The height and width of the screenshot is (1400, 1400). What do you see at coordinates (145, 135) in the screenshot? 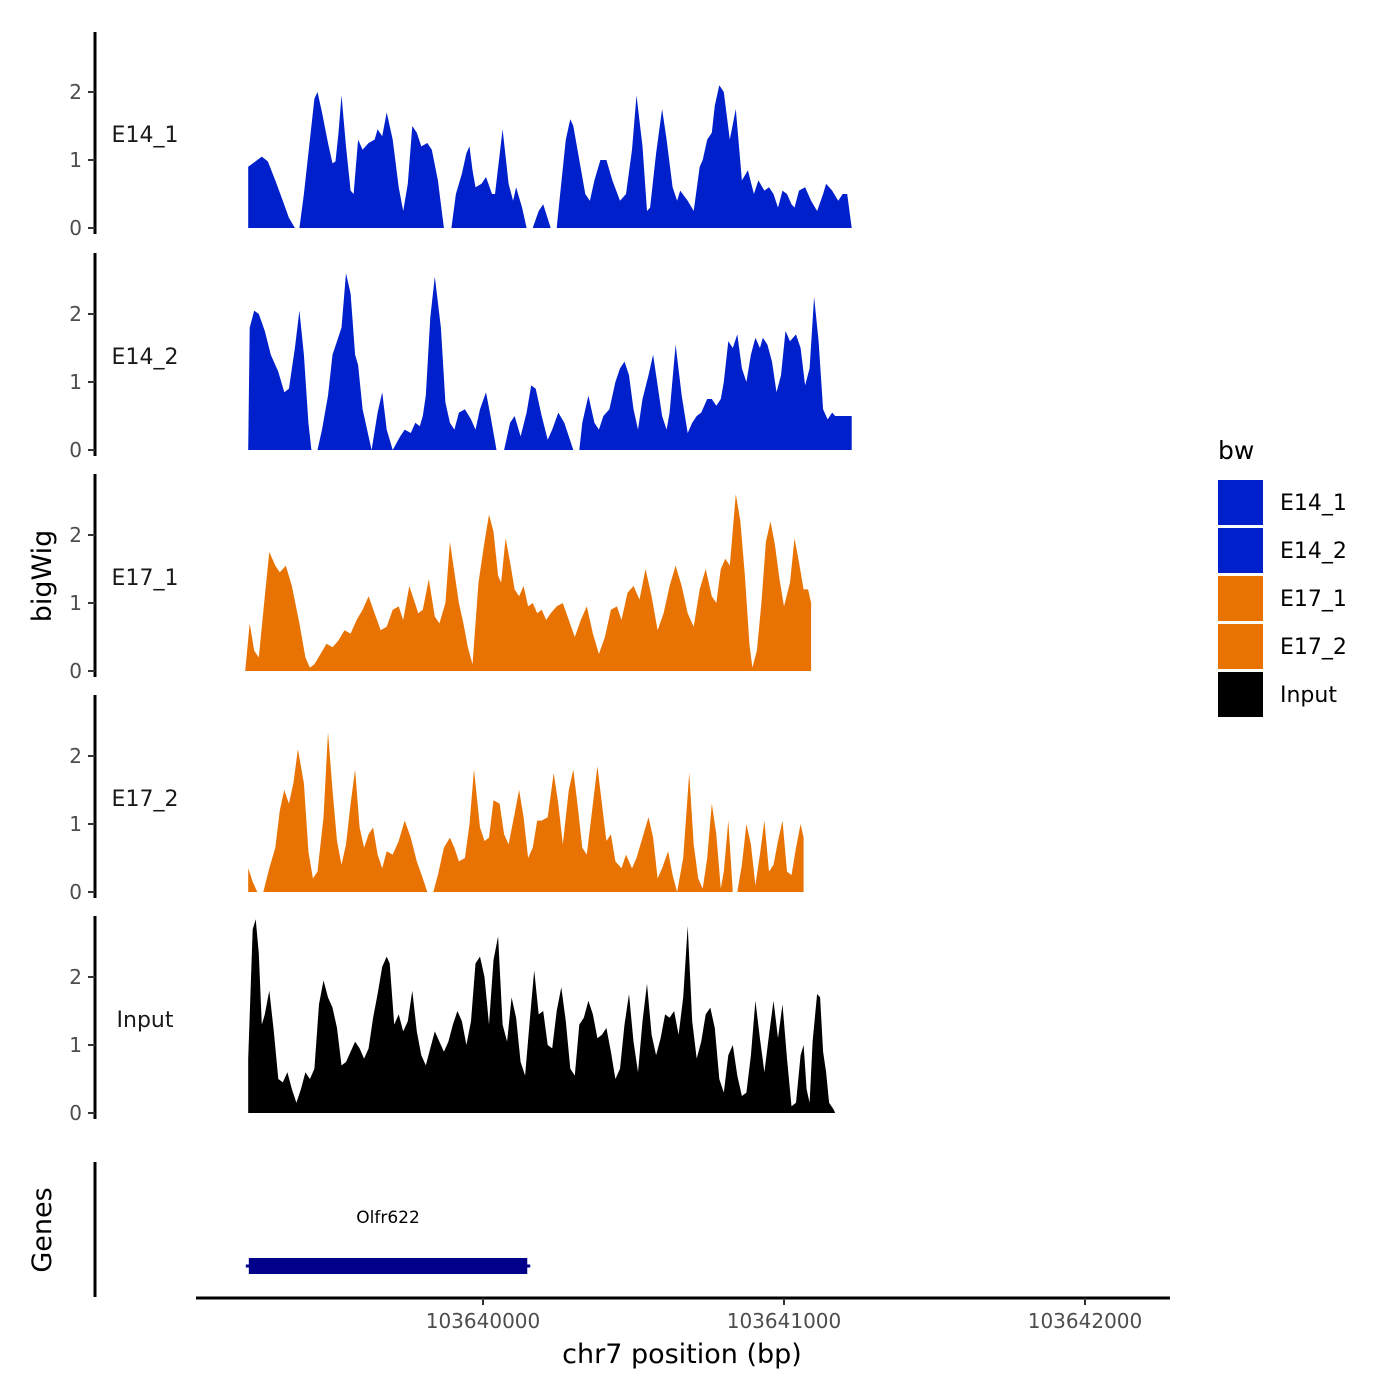
I see `track-label: E14_1` at bounding box center [145, 135].